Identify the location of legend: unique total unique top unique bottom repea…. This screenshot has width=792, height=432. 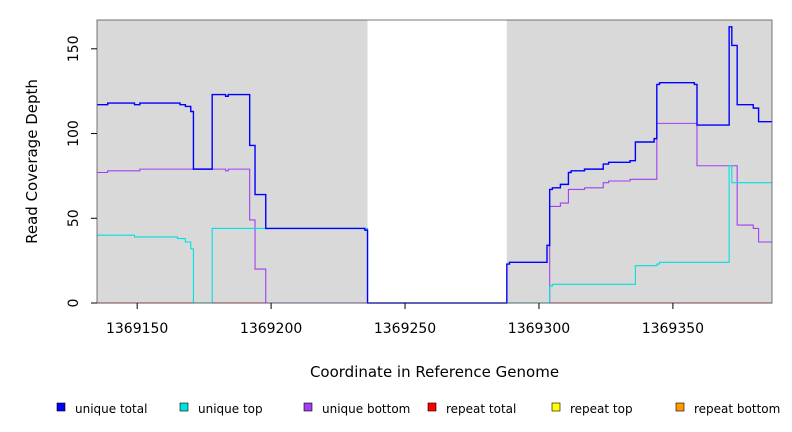
(418, 409).